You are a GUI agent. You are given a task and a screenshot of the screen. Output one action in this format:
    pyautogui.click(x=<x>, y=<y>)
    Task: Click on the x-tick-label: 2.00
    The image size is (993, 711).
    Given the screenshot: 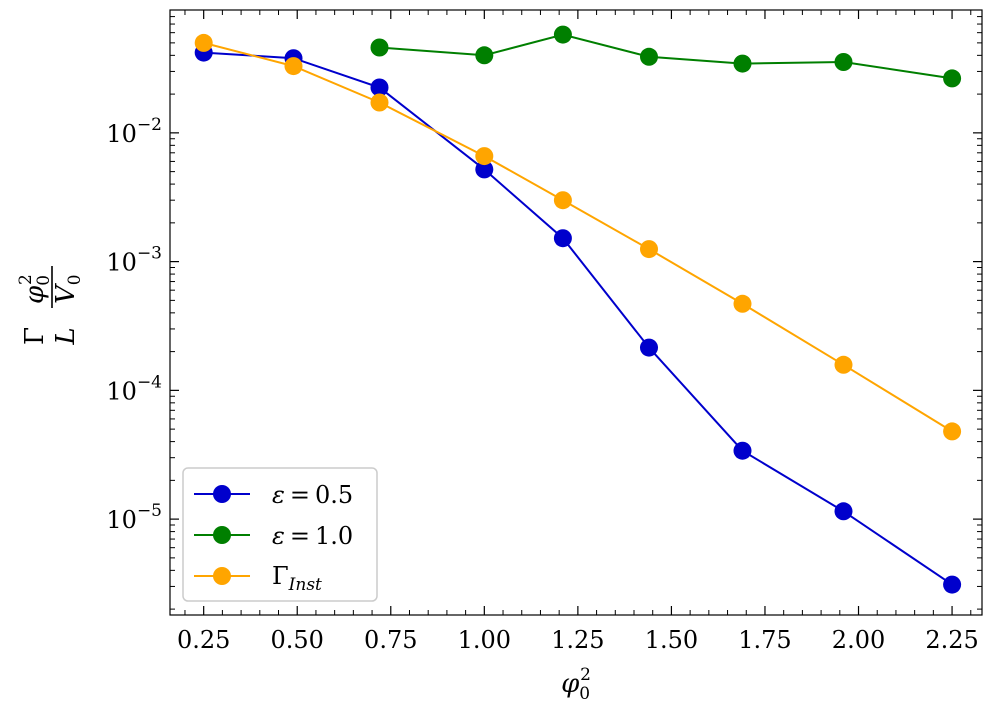 What is the action you would take?
    pyautogui.click(x=858, y=640)
    